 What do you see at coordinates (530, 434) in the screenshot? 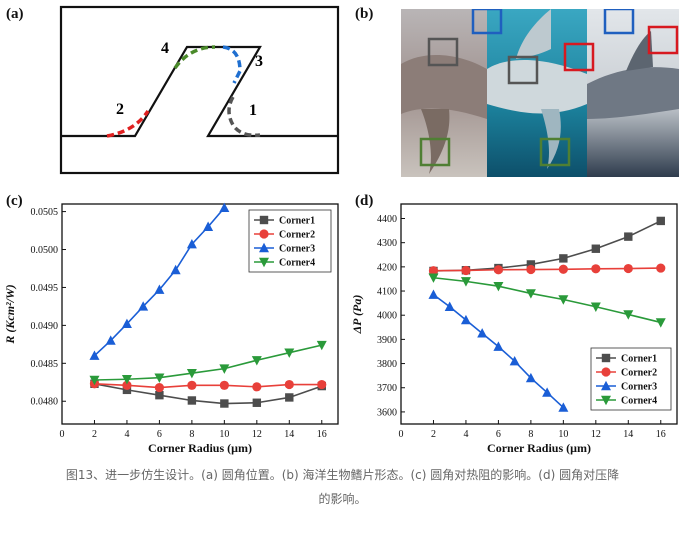
I see `x-tick-label: 8` at bounding box center [530, 434].